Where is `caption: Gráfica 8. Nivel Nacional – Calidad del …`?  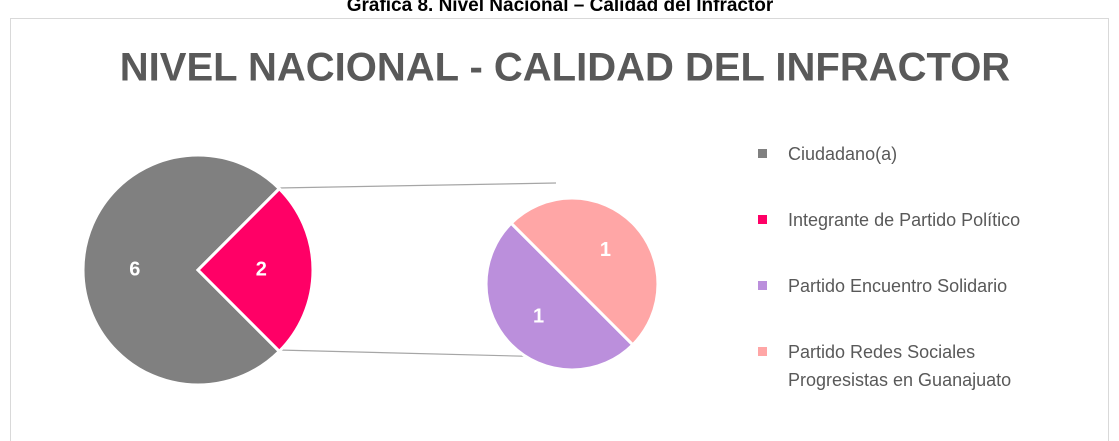
caption: Gráfica 8. Nivel Nacional – Calidad del … is located at coordinates (560, 8).